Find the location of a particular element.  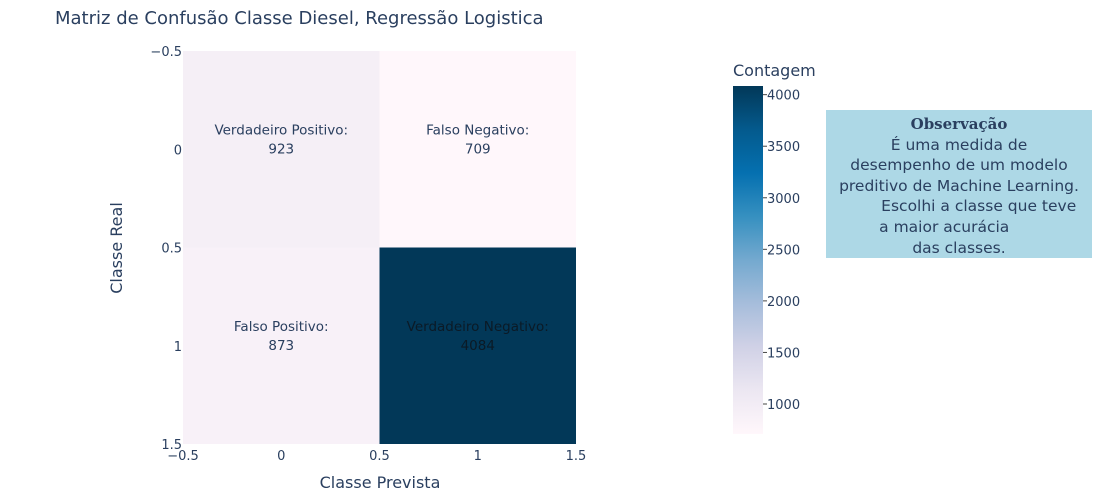

cell-label: Verdadeiro Negativo: 4084 is located at coordinates (478, 336).